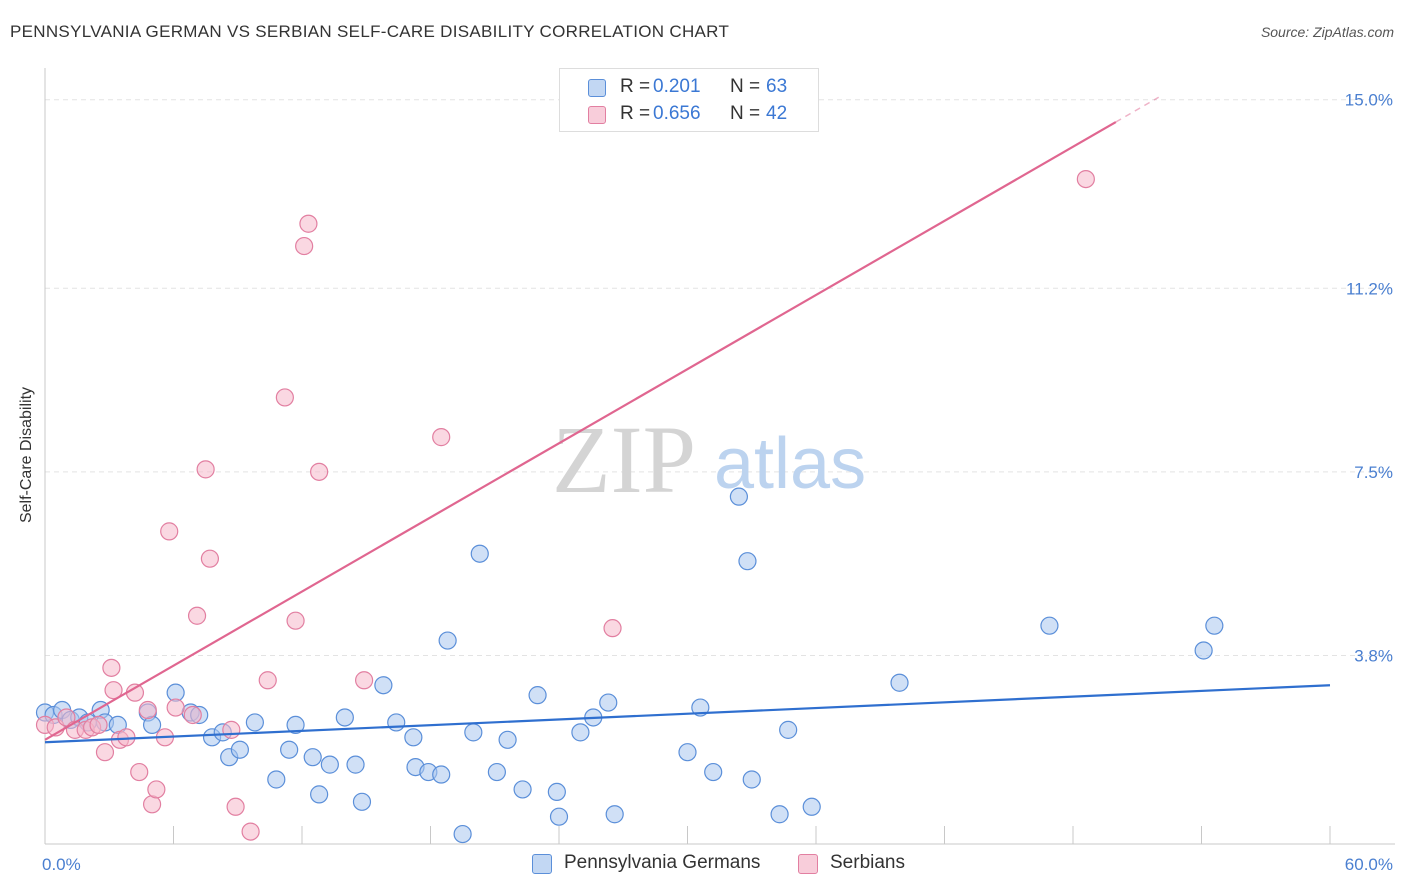 The image size is (1406, 892). I want to click on legend-r-value-pink: 0.656, so click(677, 113).